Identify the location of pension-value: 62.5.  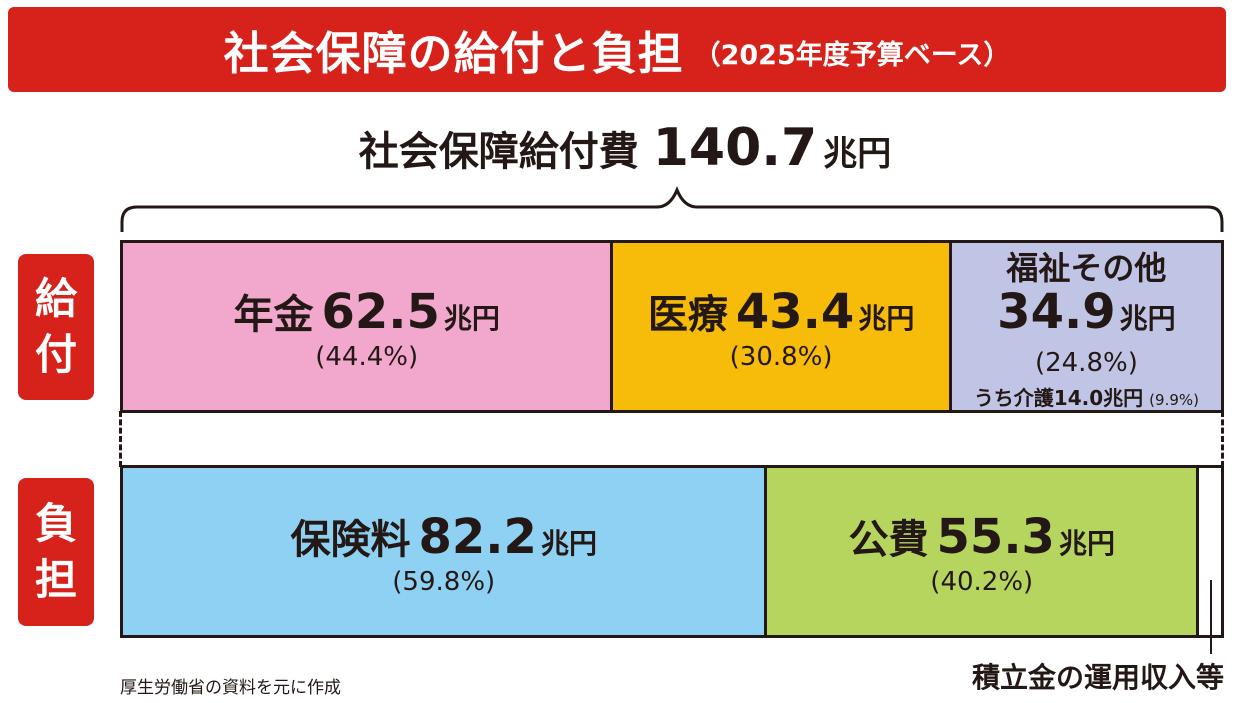
(380, 311).